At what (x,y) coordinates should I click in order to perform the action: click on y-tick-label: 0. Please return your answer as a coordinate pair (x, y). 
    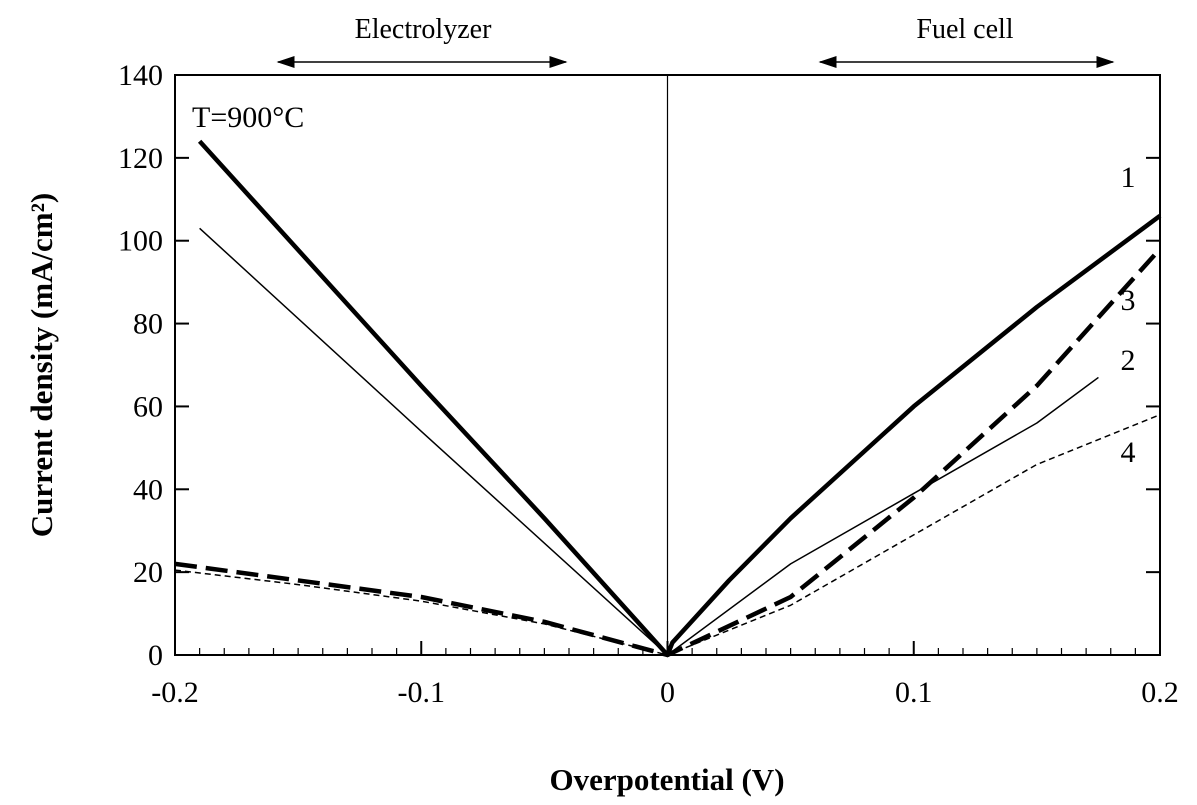
    Looking at the image, I should click on (155, 655).